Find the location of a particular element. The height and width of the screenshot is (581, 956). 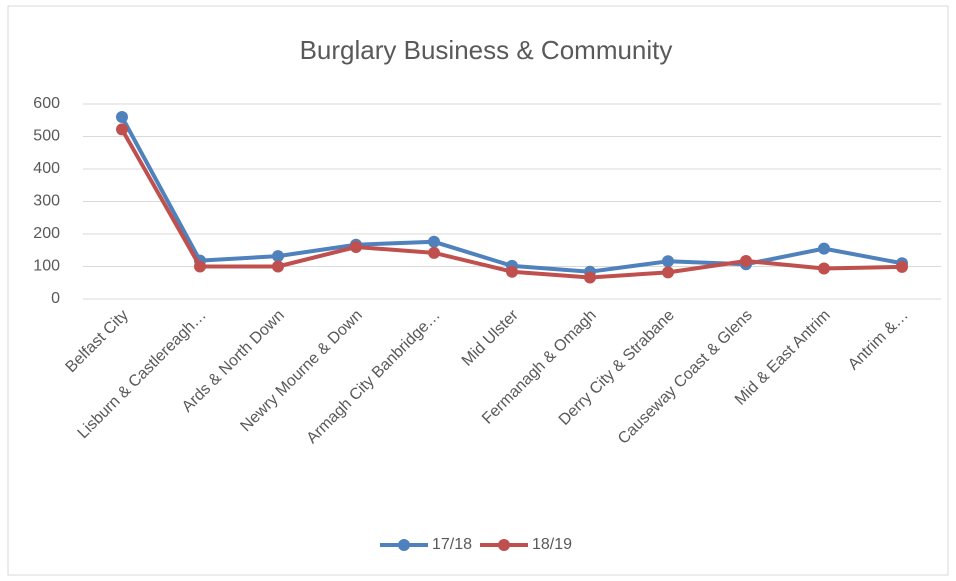

y-tick-label: 400 is located at coordinates (46, 168).